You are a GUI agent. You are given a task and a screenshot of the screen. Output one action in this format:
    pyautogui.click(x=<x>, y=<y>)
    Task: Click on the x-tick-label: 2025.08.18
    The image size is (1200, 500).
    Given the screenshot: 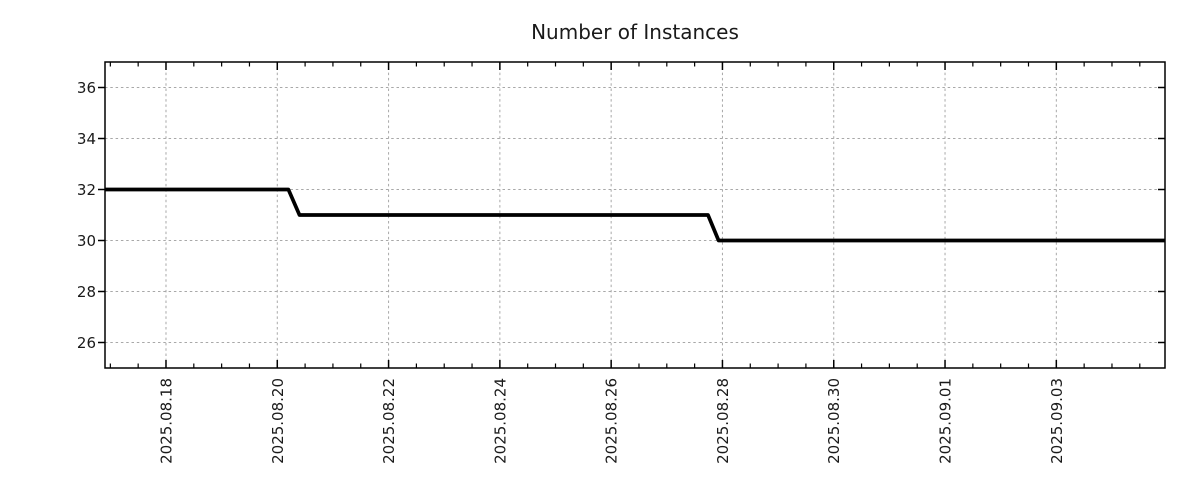 What is the action you would take?
    pyautogui.click(x=166, y=421)
    